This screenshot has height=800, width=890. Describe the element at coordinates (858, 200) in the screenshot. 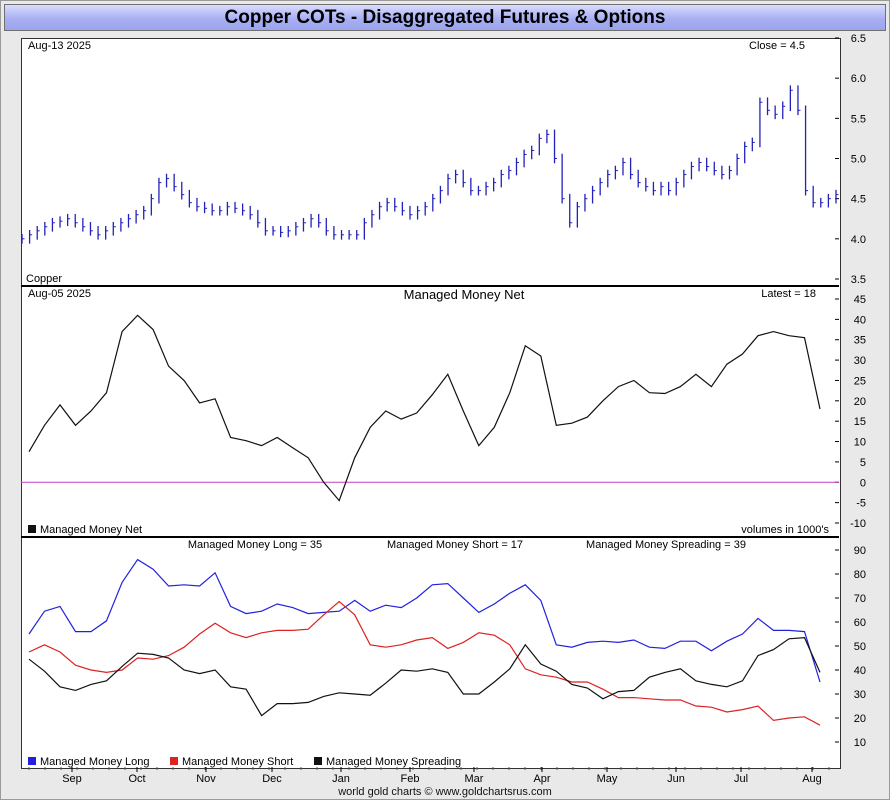

I see `y-tick-label: 4.5` at that location.